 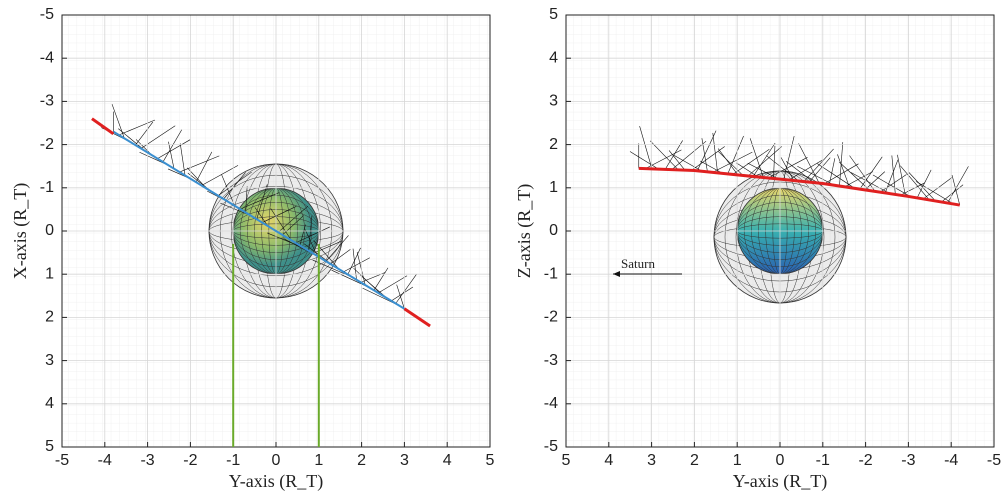 What do you see at coordinates (62, 460) in the screenshot?
I see `x-tick-label: -5` at bounding box center [62, 460].